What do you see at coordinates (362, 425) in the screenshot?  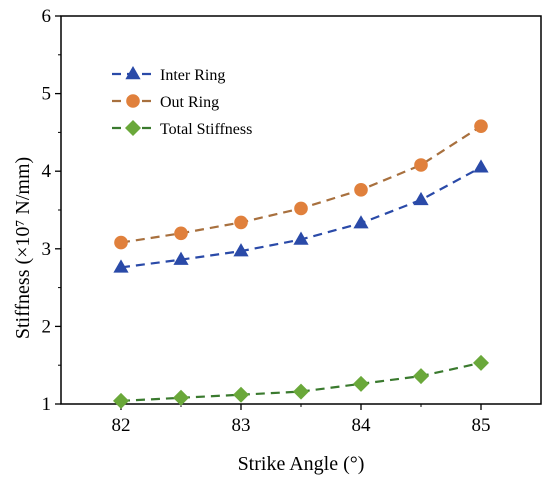 I see `x-tick-label: 84` at bounding box center [362, 425].